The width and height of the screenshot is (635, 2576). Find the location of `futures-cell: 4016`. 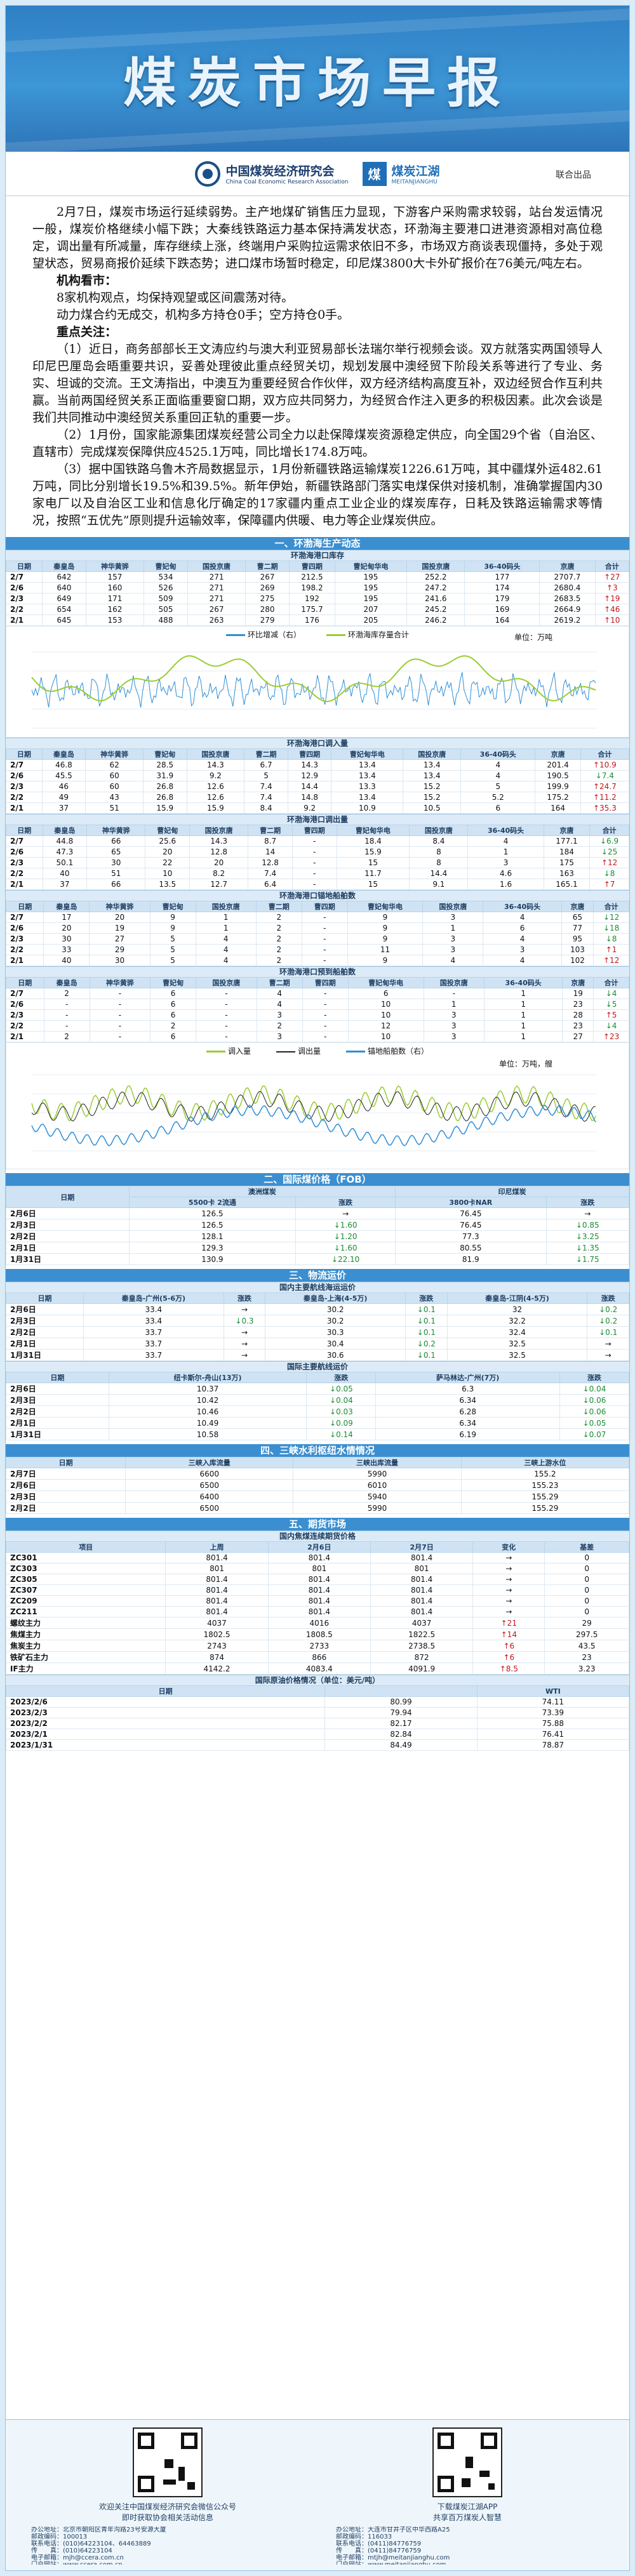

futures-cell: 4016 is located at coordinates (319, 1623).